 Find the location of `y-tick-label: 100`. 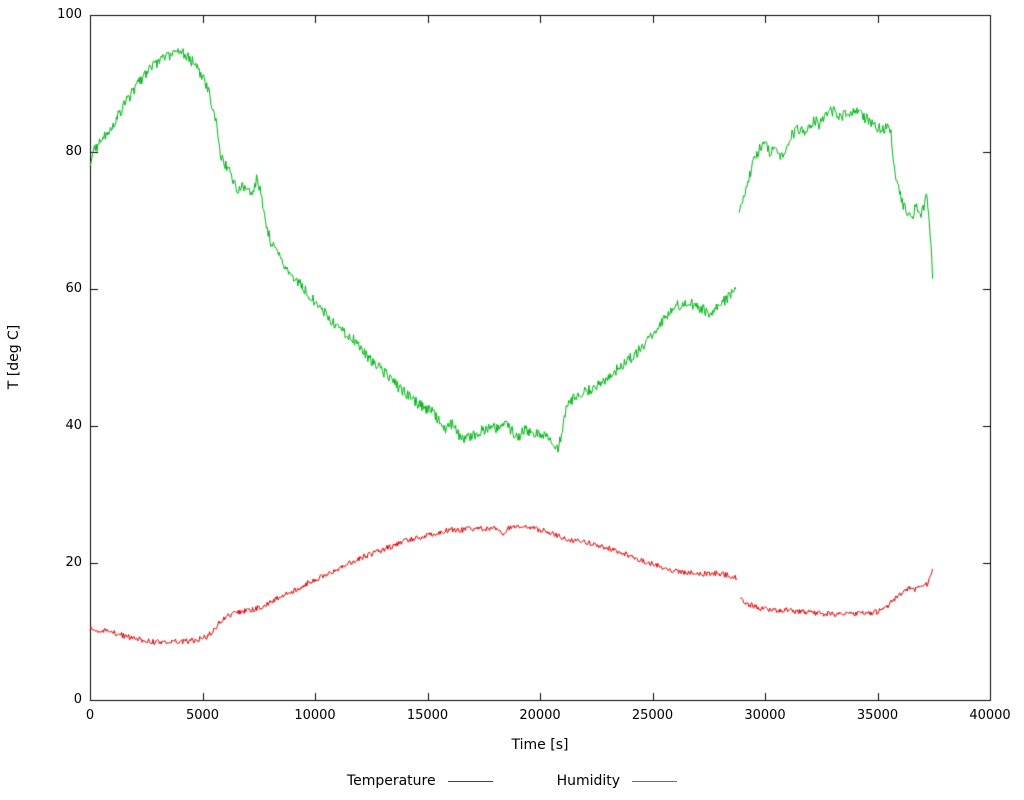

y-tick-label: 100 is located at coordinates (69, 14).